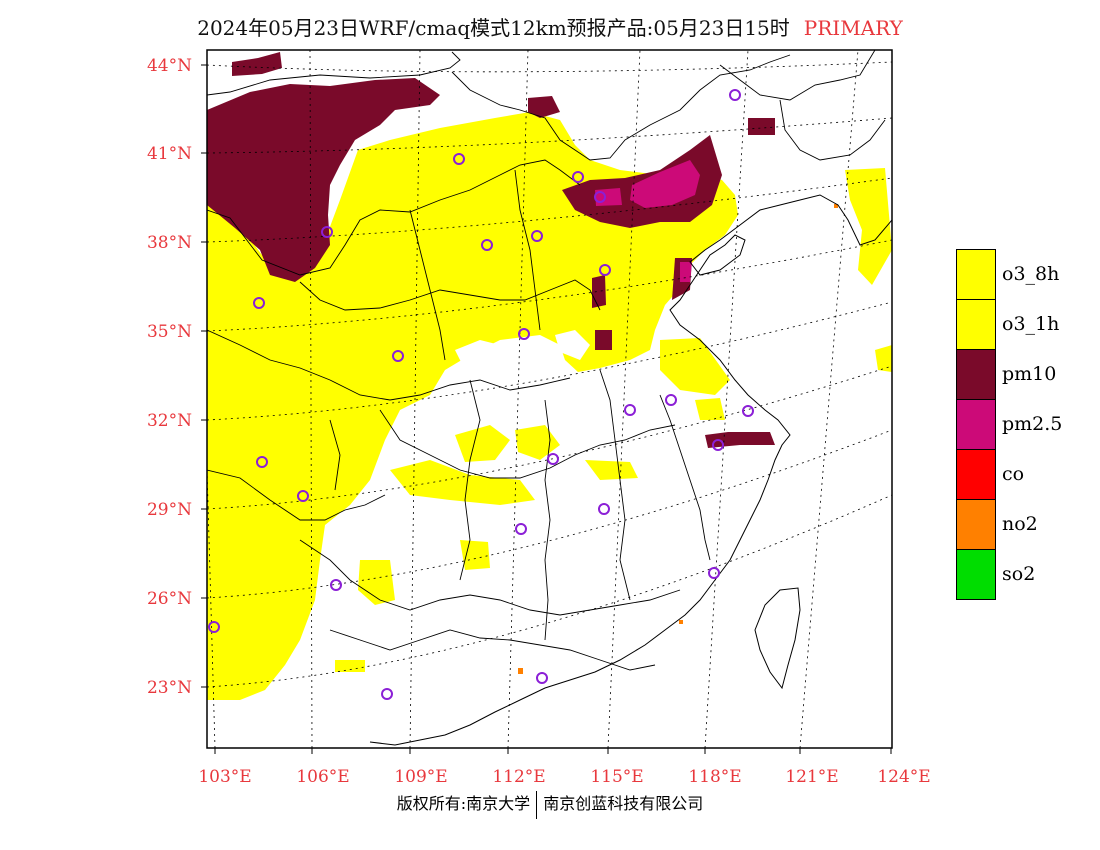 The height and width of the screenshot is (850, 1100). What do you see at coordinates (169, 377) in the screenshot?
I see `lat-labels: 44°N 41°N 38°N 35°N 32°N 29°N 26°N 23°N` at bounding box center [169, 377].